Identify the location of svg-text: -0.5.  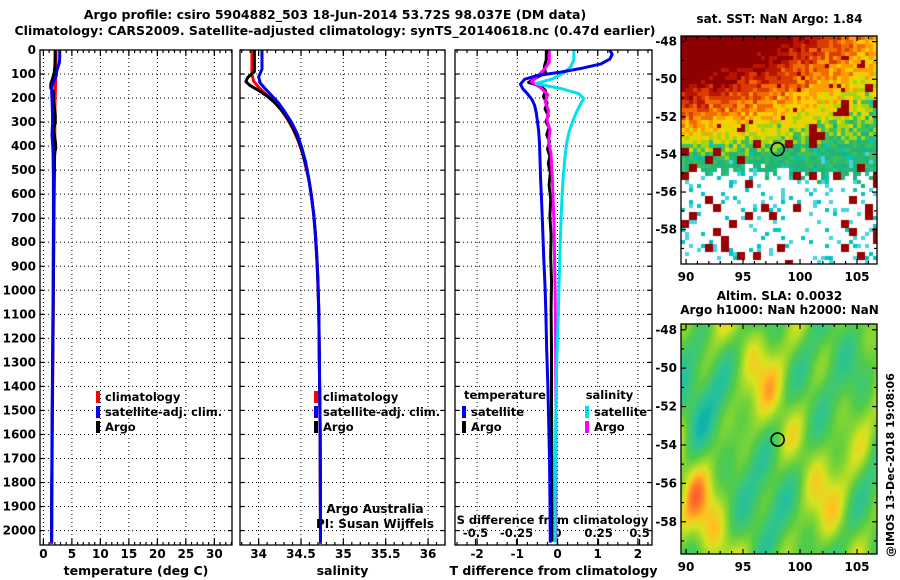
(475, 533).